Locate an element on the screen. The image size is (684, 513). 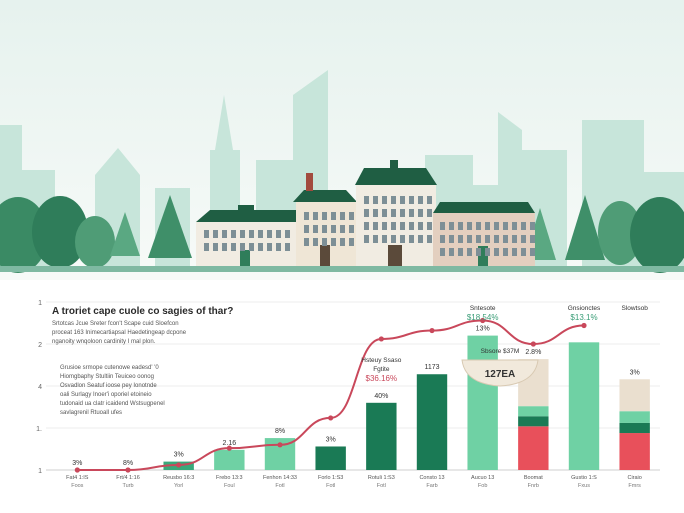
note-line: tudonaid ua clatr icaidend Wstsugpenel is located at coordinates (112, 404).